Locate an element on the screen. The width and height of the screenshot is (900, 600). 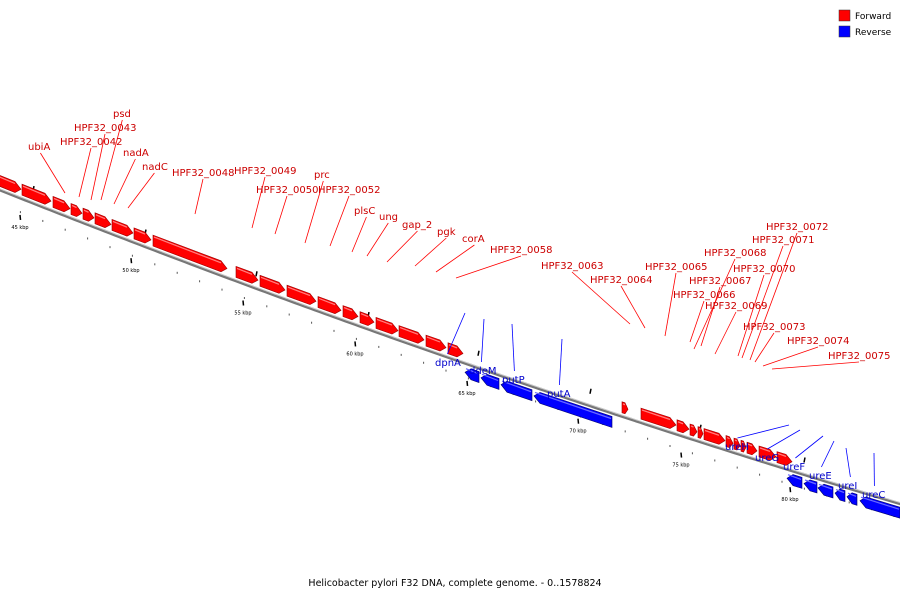
reverse-label-urei: ureI is located at coordinates (847, 486).